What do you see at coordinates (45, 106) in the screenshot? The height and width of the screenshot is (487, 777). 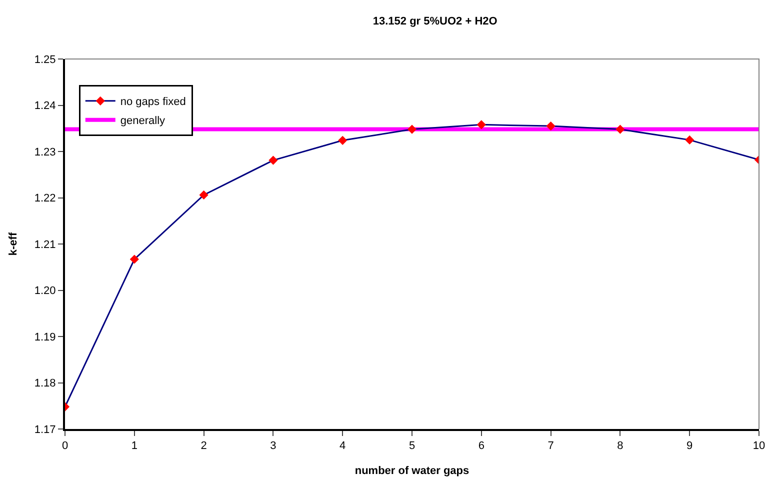 I see `y-tick-label: 1.24` at bounding box center [45, 106].